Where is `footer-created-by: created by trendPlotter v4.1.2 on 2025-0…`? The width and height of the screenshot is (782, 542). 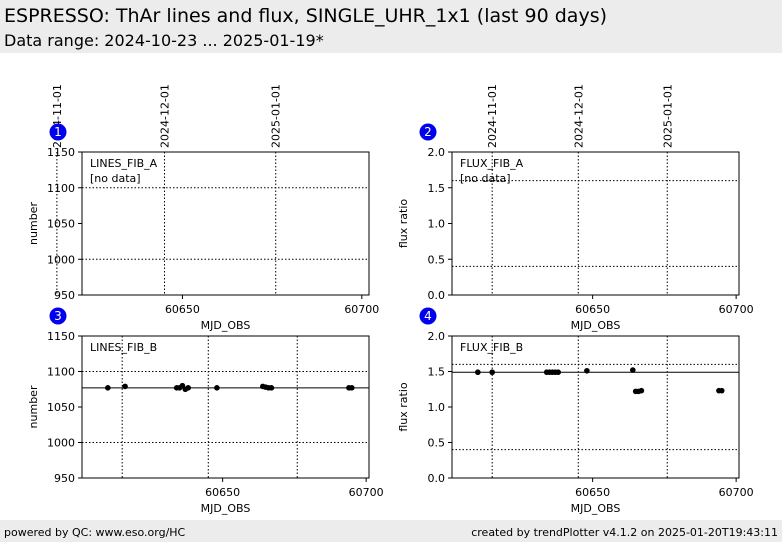
footer-created-by: created by trendPlotter v4.1.2 on 2025-0… is located at coordinates (624, 532).